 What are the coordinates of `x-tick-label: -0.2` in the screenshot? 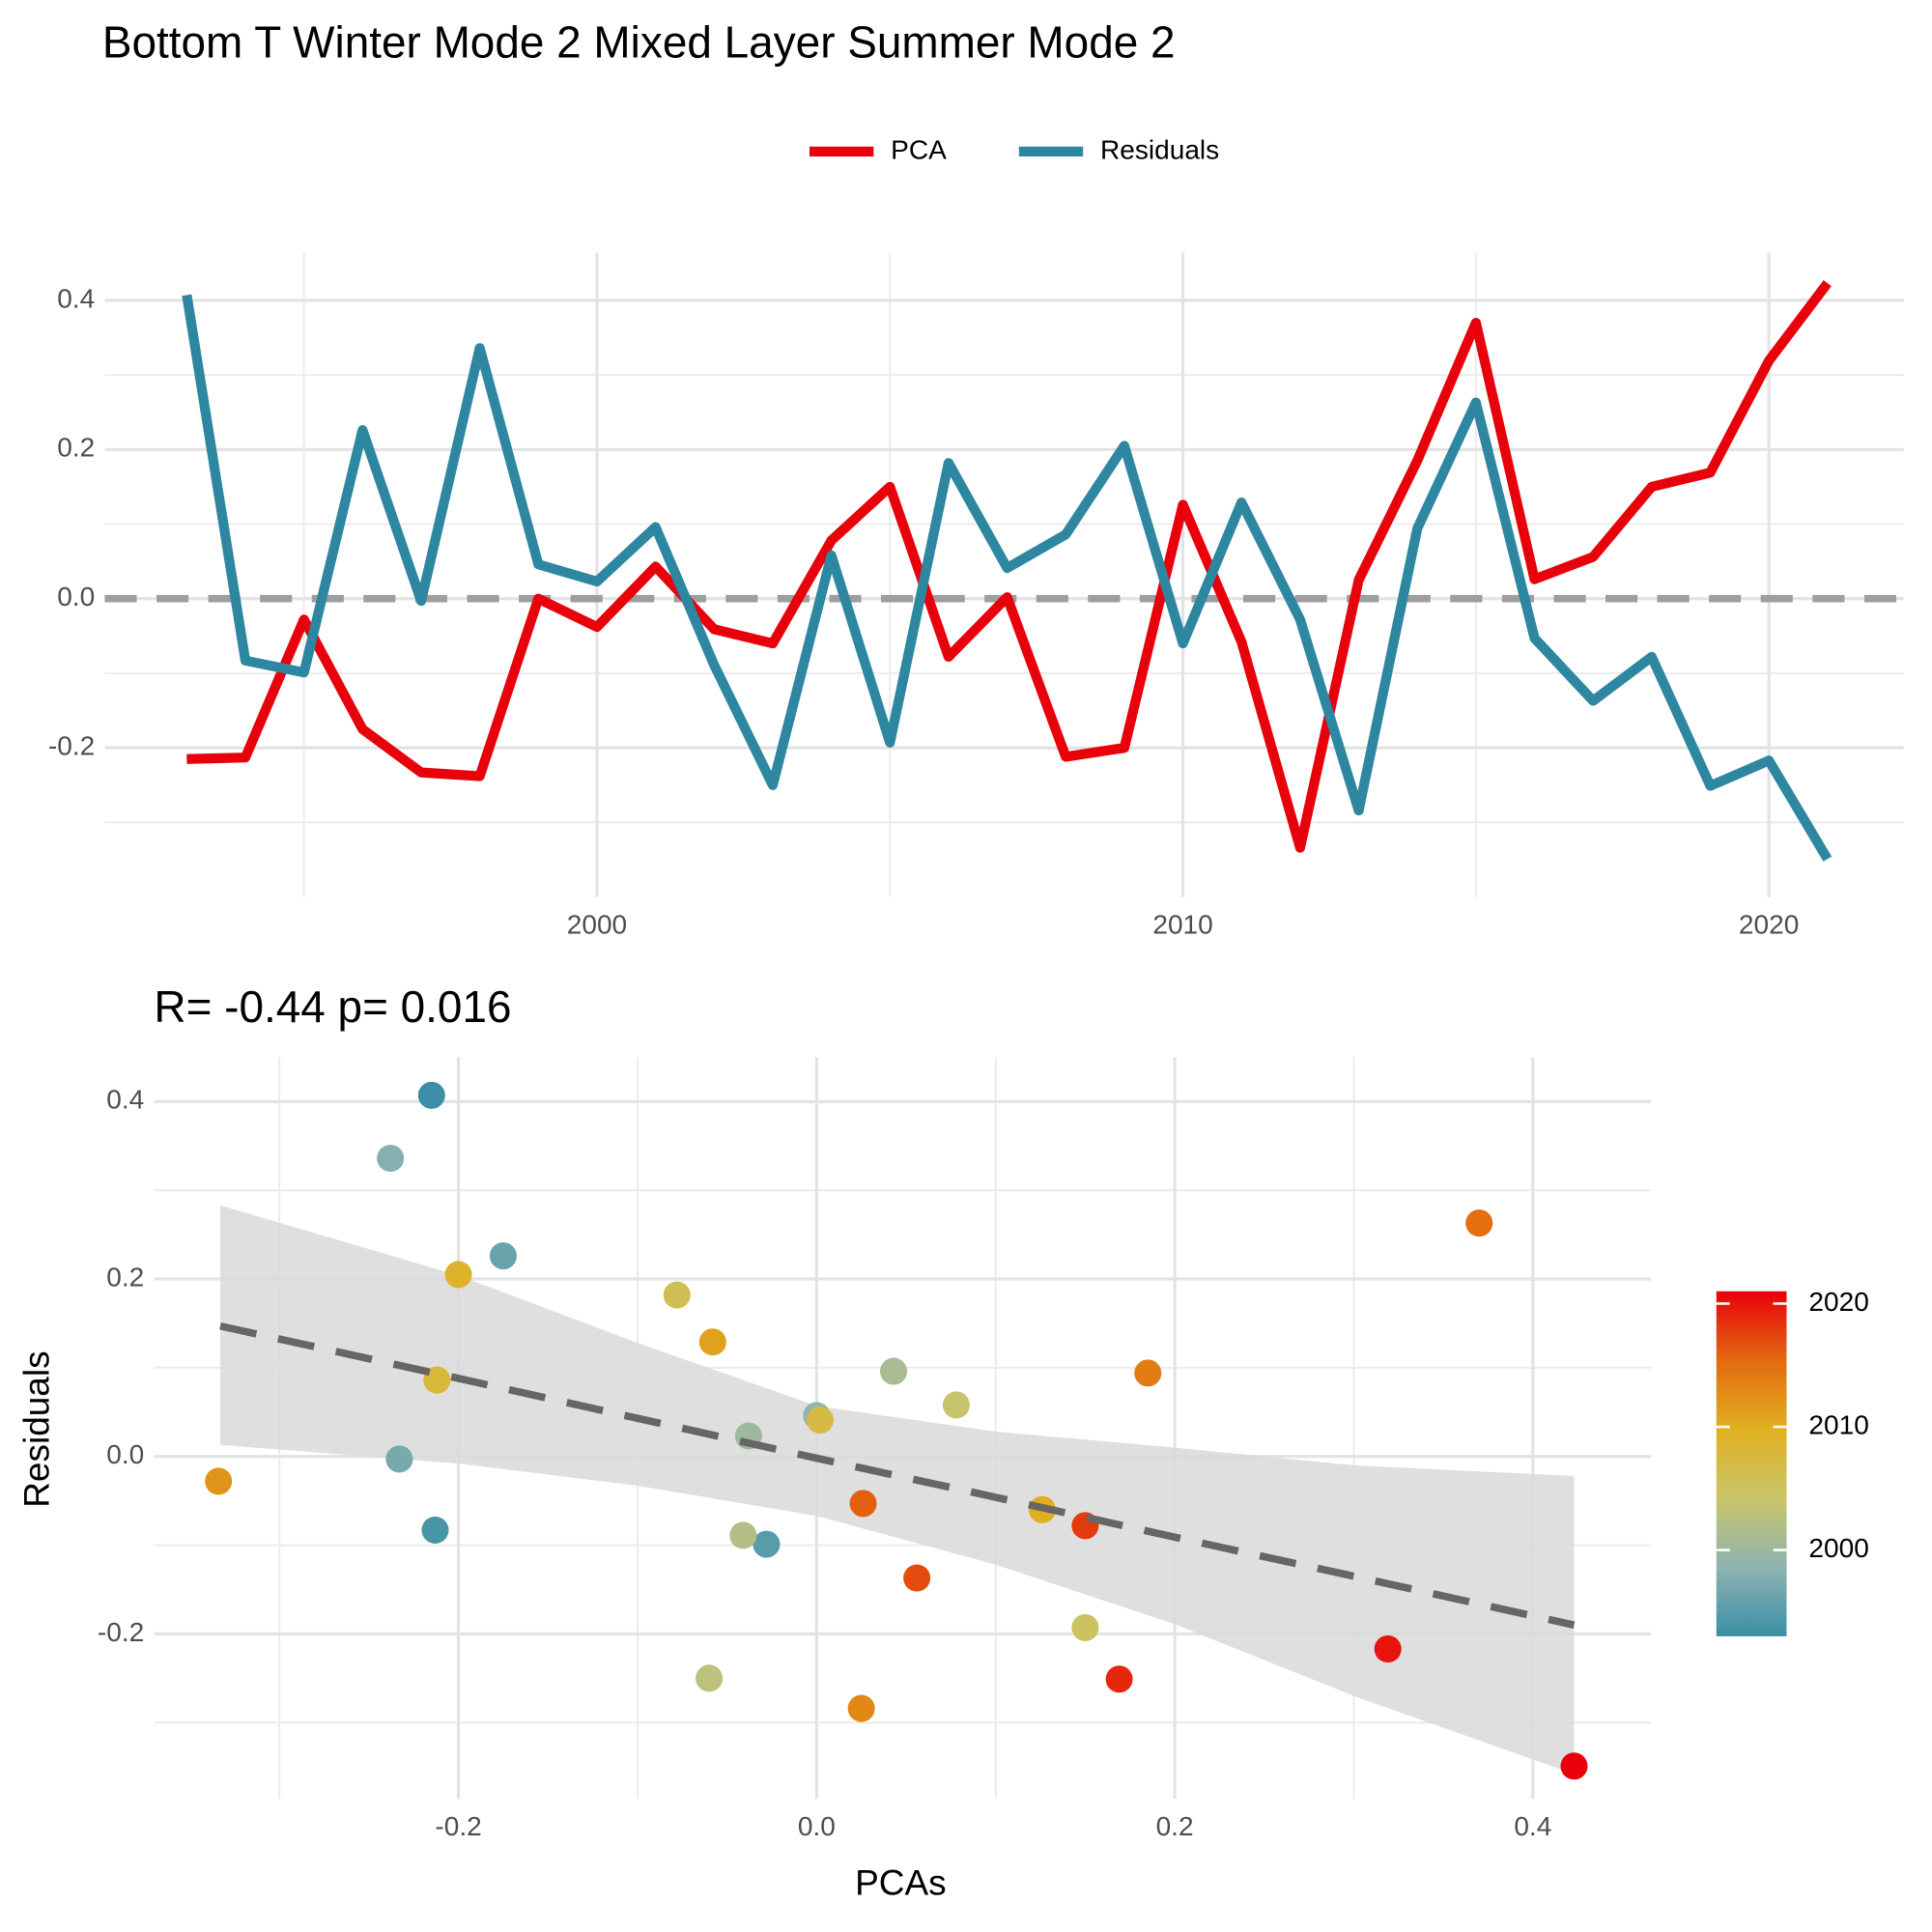 It's located at (458, 1826).